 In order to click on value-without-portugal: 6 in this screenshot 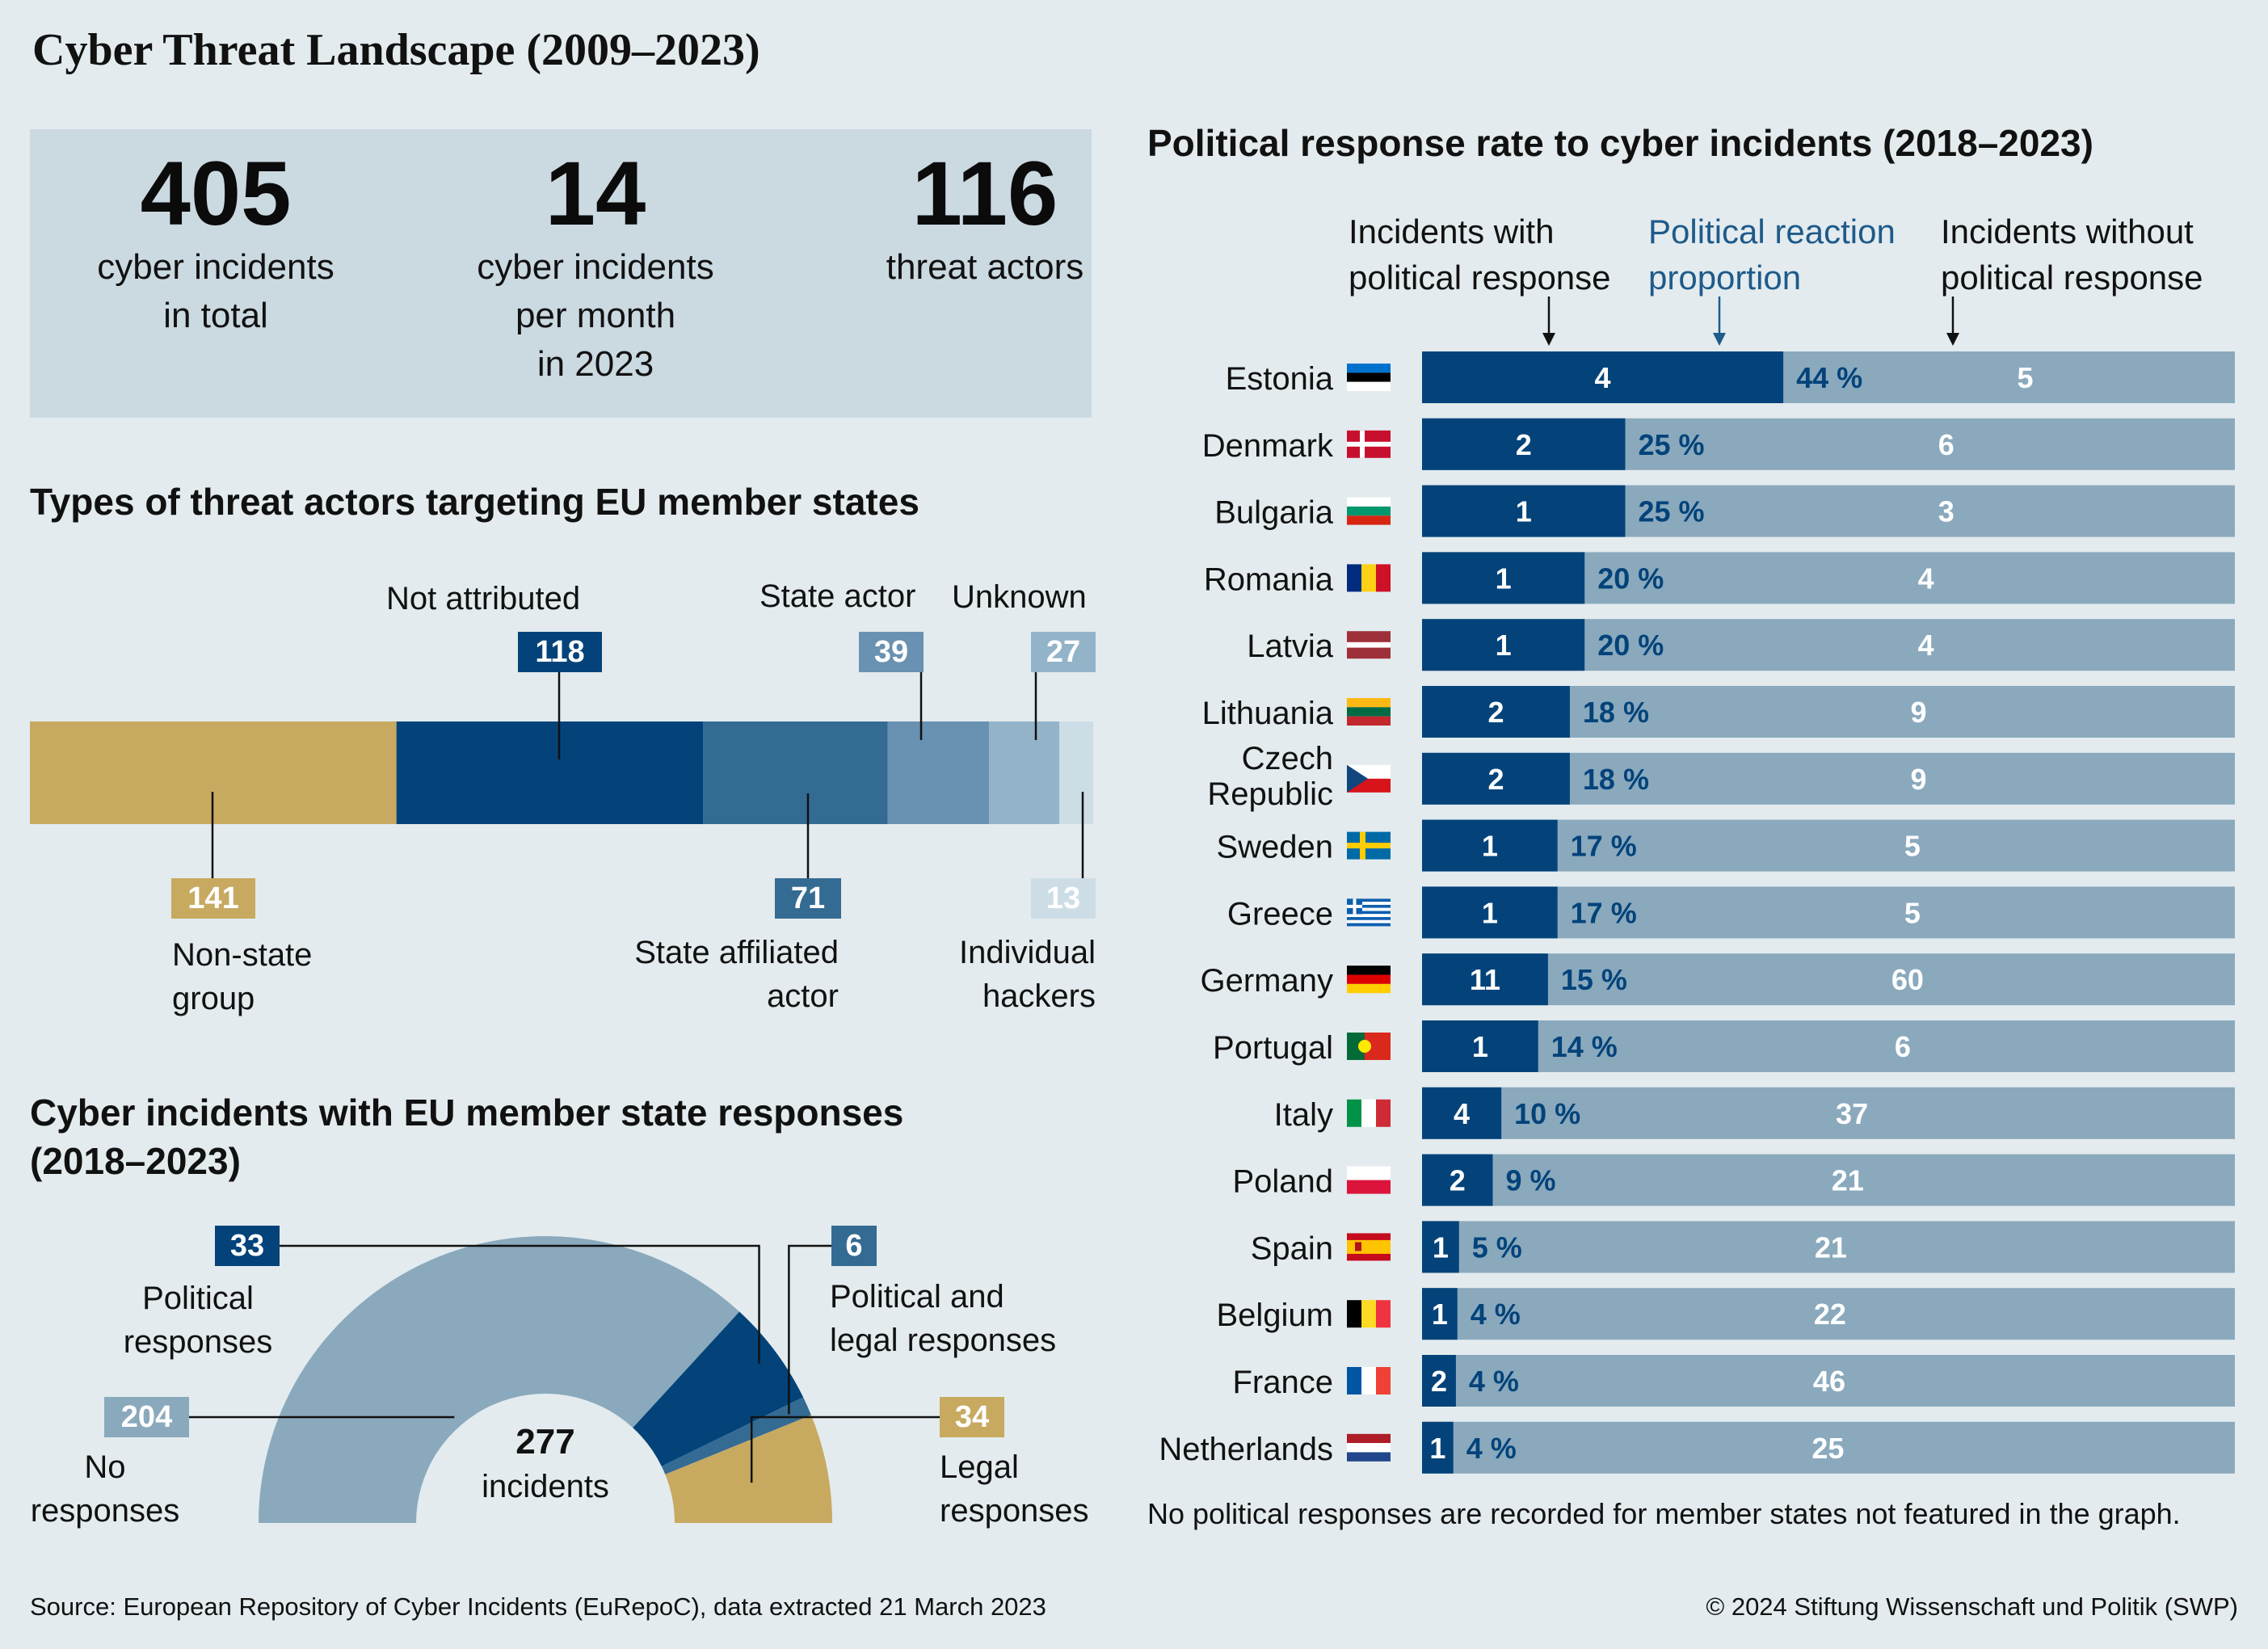, I will do `click(1903, 1046)`.